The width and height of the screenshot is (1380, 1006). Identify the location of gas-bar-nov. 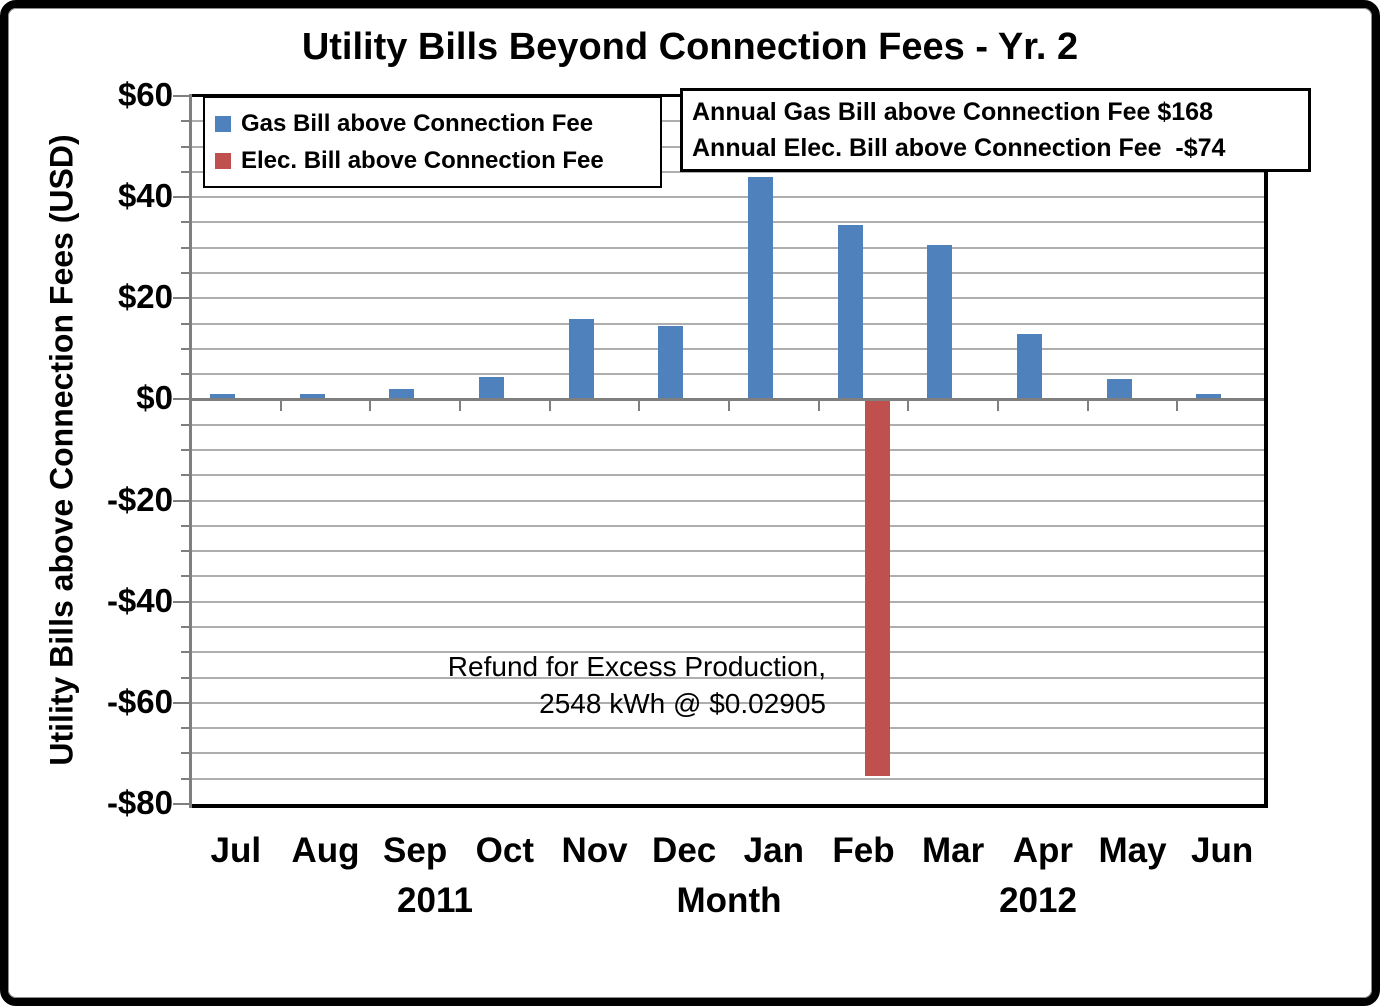
(581, 359).